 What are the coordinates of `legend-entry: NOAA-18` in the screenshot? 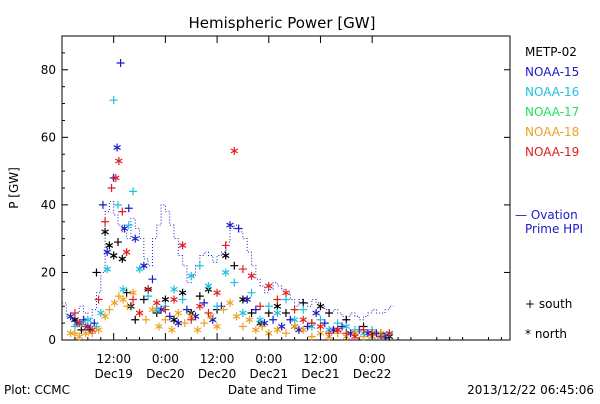 It's located at (552, 132).